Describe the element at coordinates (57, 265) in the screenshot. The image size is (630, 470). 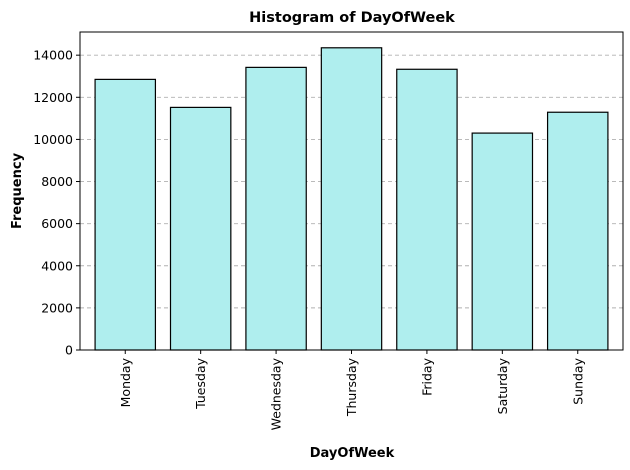
I see `y-tick-label: 4000` at that location.